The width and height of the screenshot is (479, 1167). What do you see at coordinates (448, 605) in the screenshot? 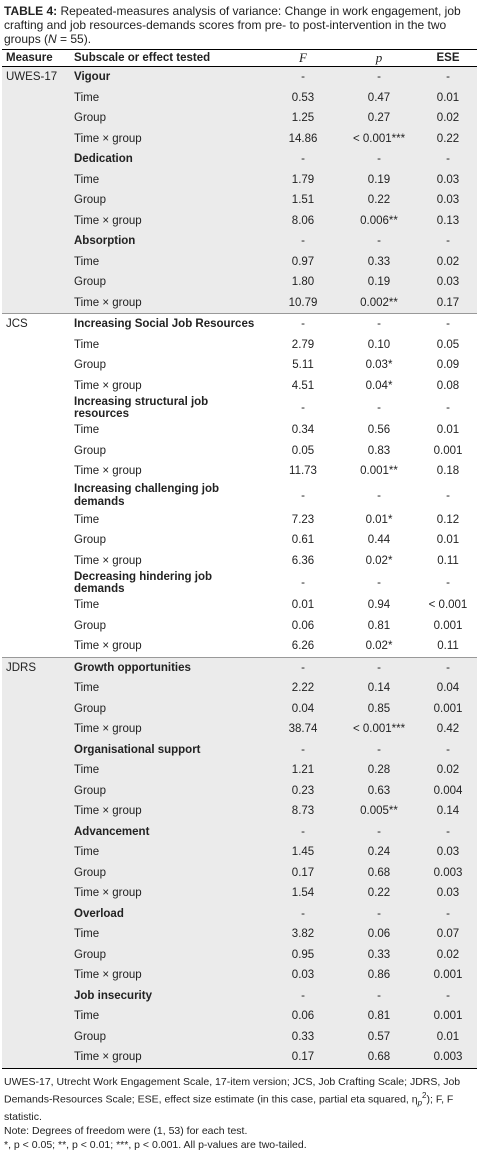
I see `cell-ese: < 0.001` at bounding box center [448, 605].